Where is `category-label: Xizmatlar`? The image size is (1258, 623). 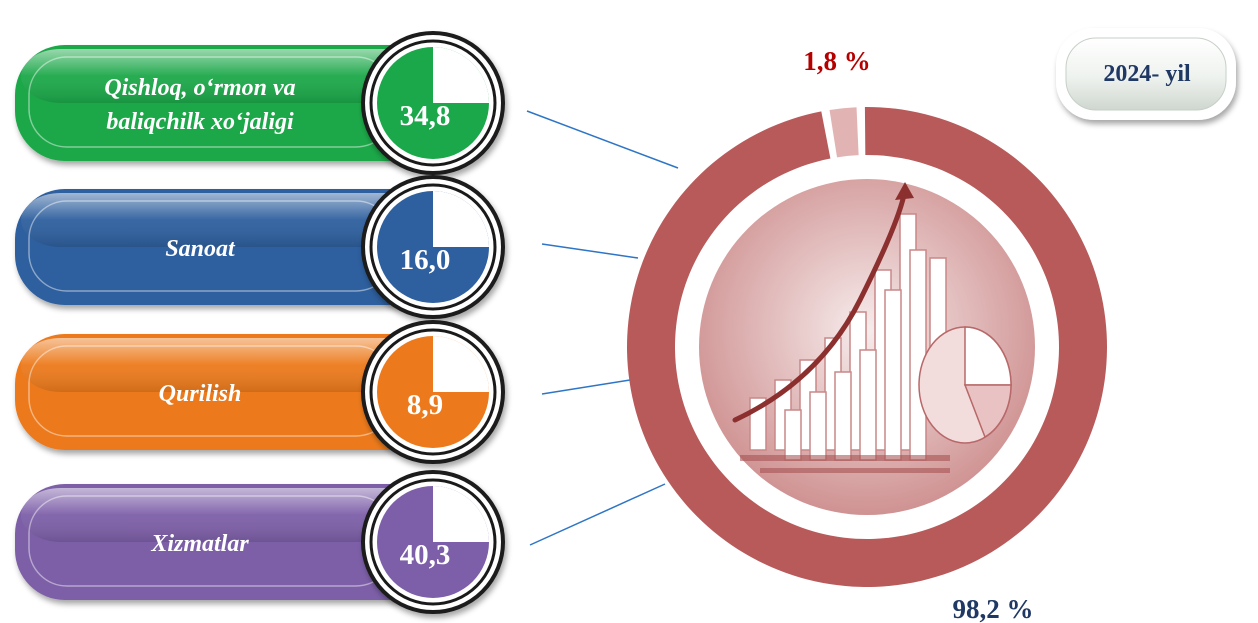
category-label: Xizmatlar is located at coordinates (199, 544).